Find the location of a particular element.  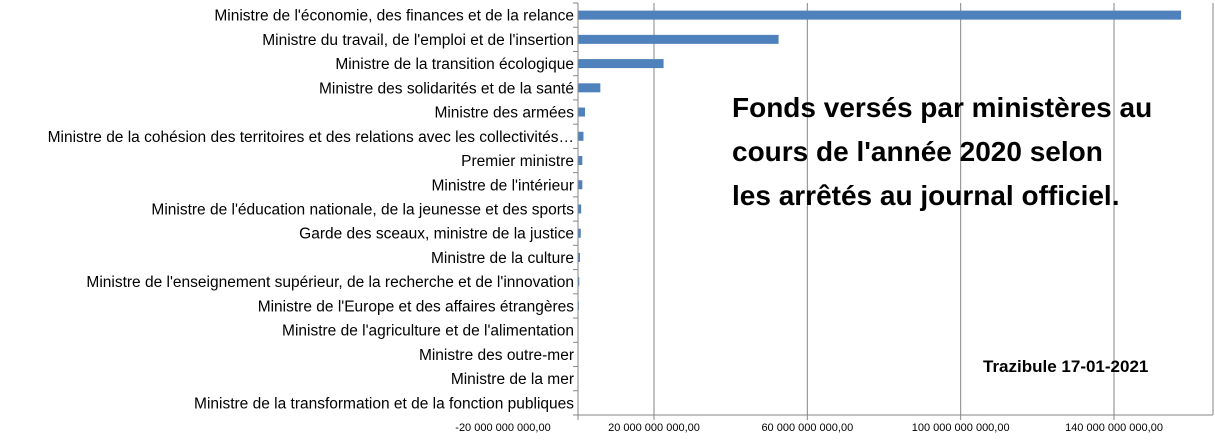

category-label: Premier ministre is located at coordinates (517, 161).